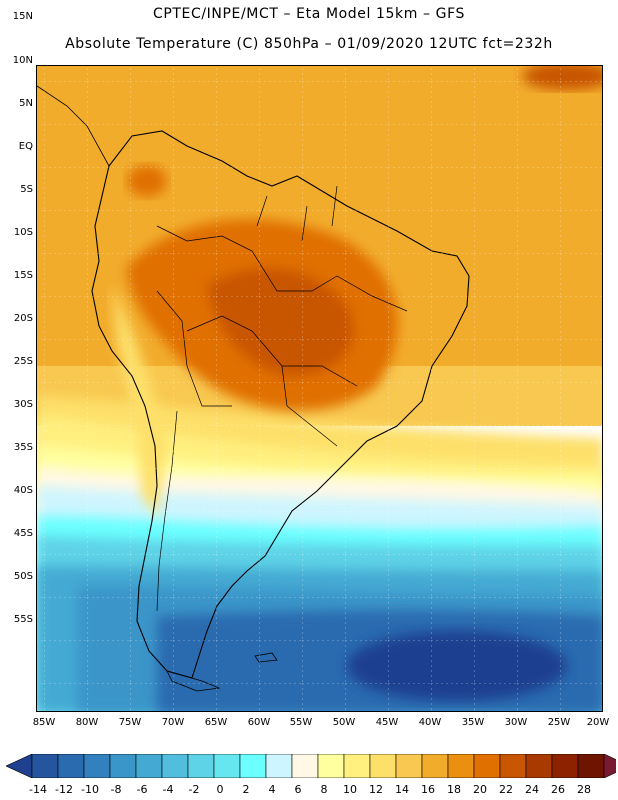  What do you see at coordinates (516, 722) in the screenshot?
I see `lon-label: 30W` at bounding box center [516, 722].